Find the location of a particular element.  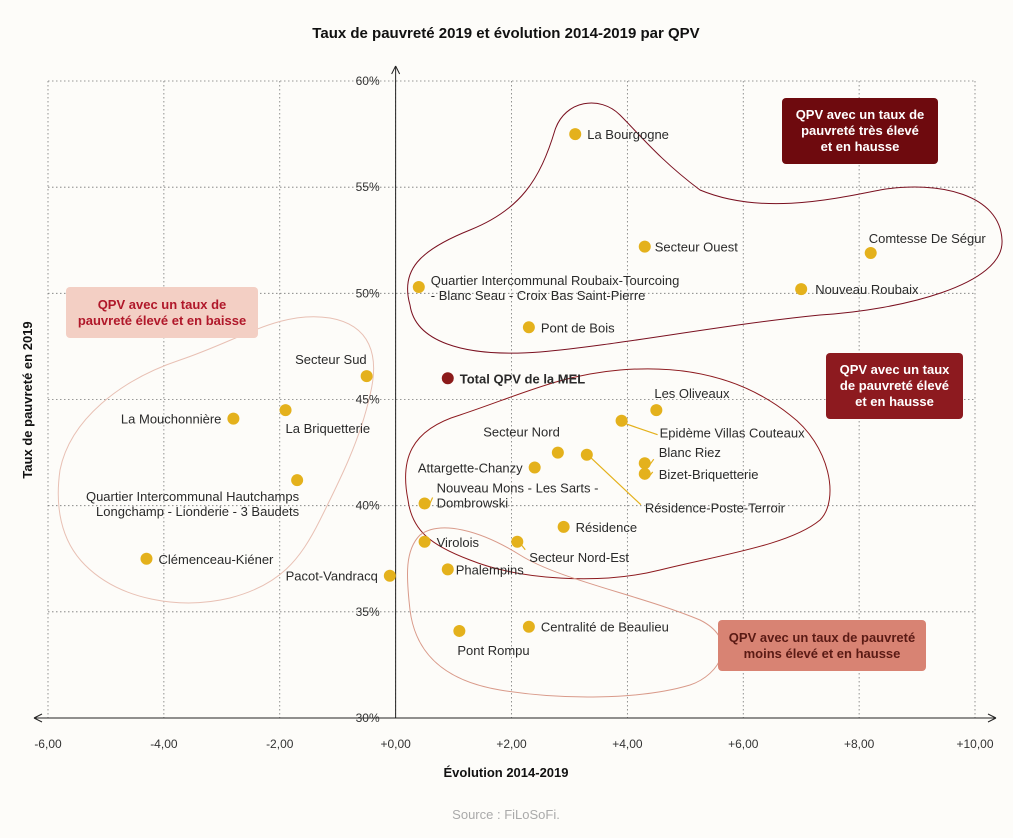

point-label-line: Résidence is located at coordinates (606, 527).